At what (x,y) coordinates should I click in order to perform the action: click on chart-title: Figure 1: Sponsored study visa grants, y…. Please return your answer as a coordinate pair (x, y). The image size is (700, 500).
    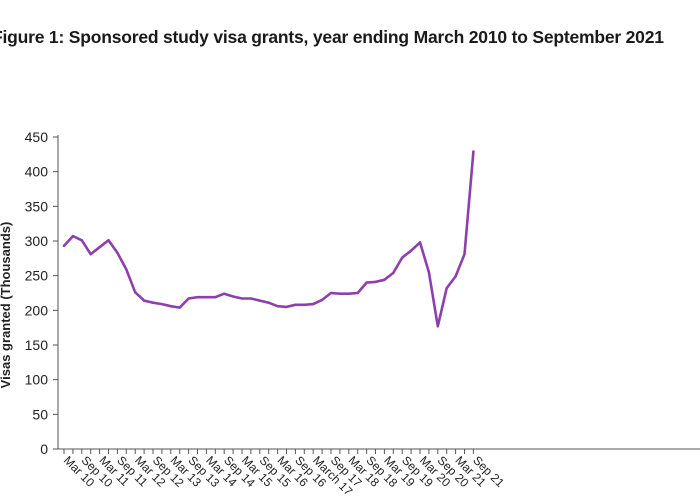
    Looking at the image, I should click on (332, 37).